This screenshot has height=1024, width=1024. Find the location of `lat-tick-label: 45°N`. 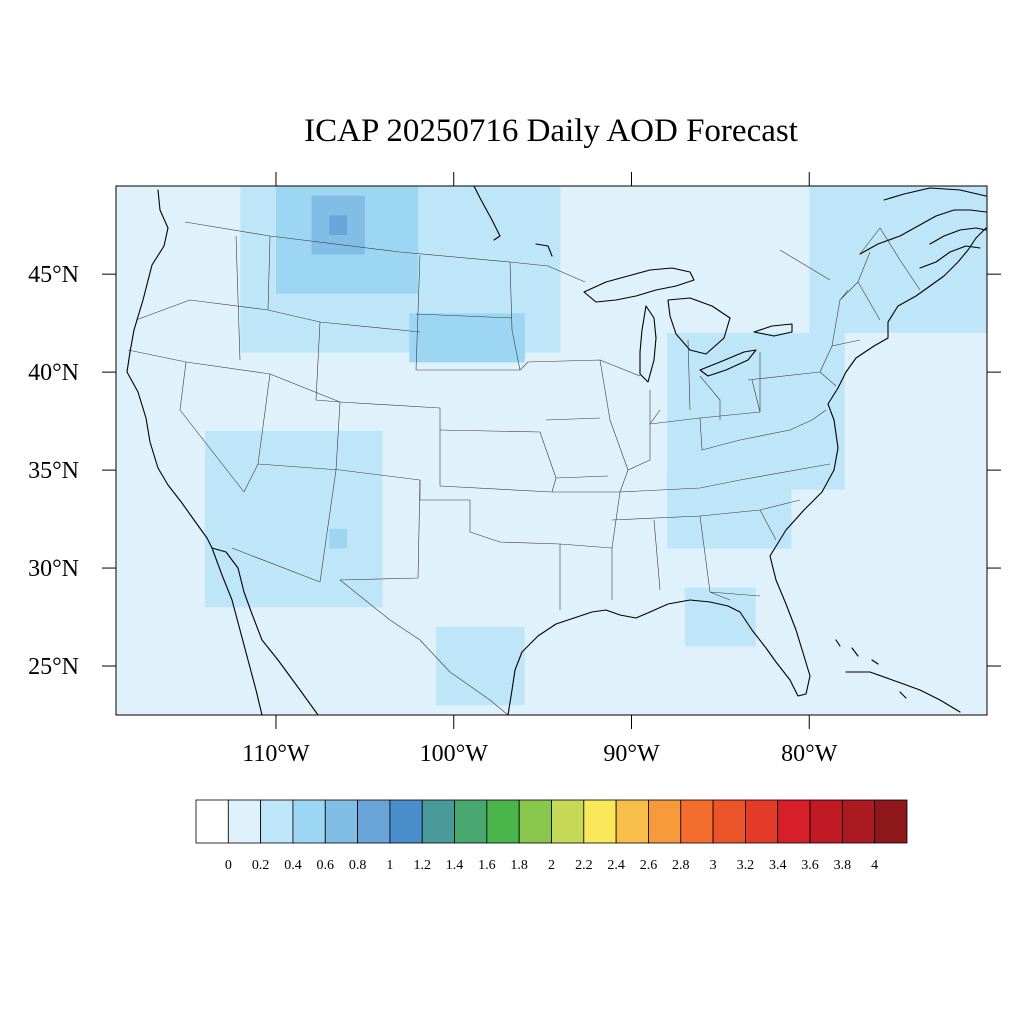

lat-tick-label: 45°N is located at coordinates (53, 275).